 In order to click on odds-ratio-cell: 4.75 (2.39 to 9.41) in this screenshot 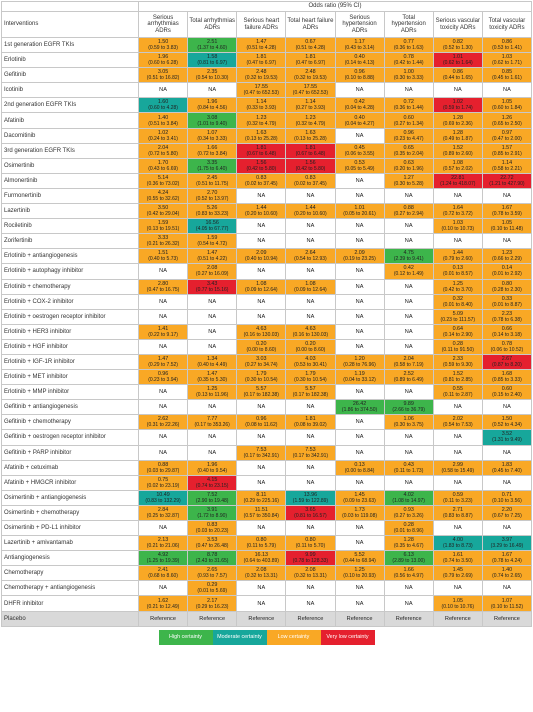, I will do `click(408, 256)`.